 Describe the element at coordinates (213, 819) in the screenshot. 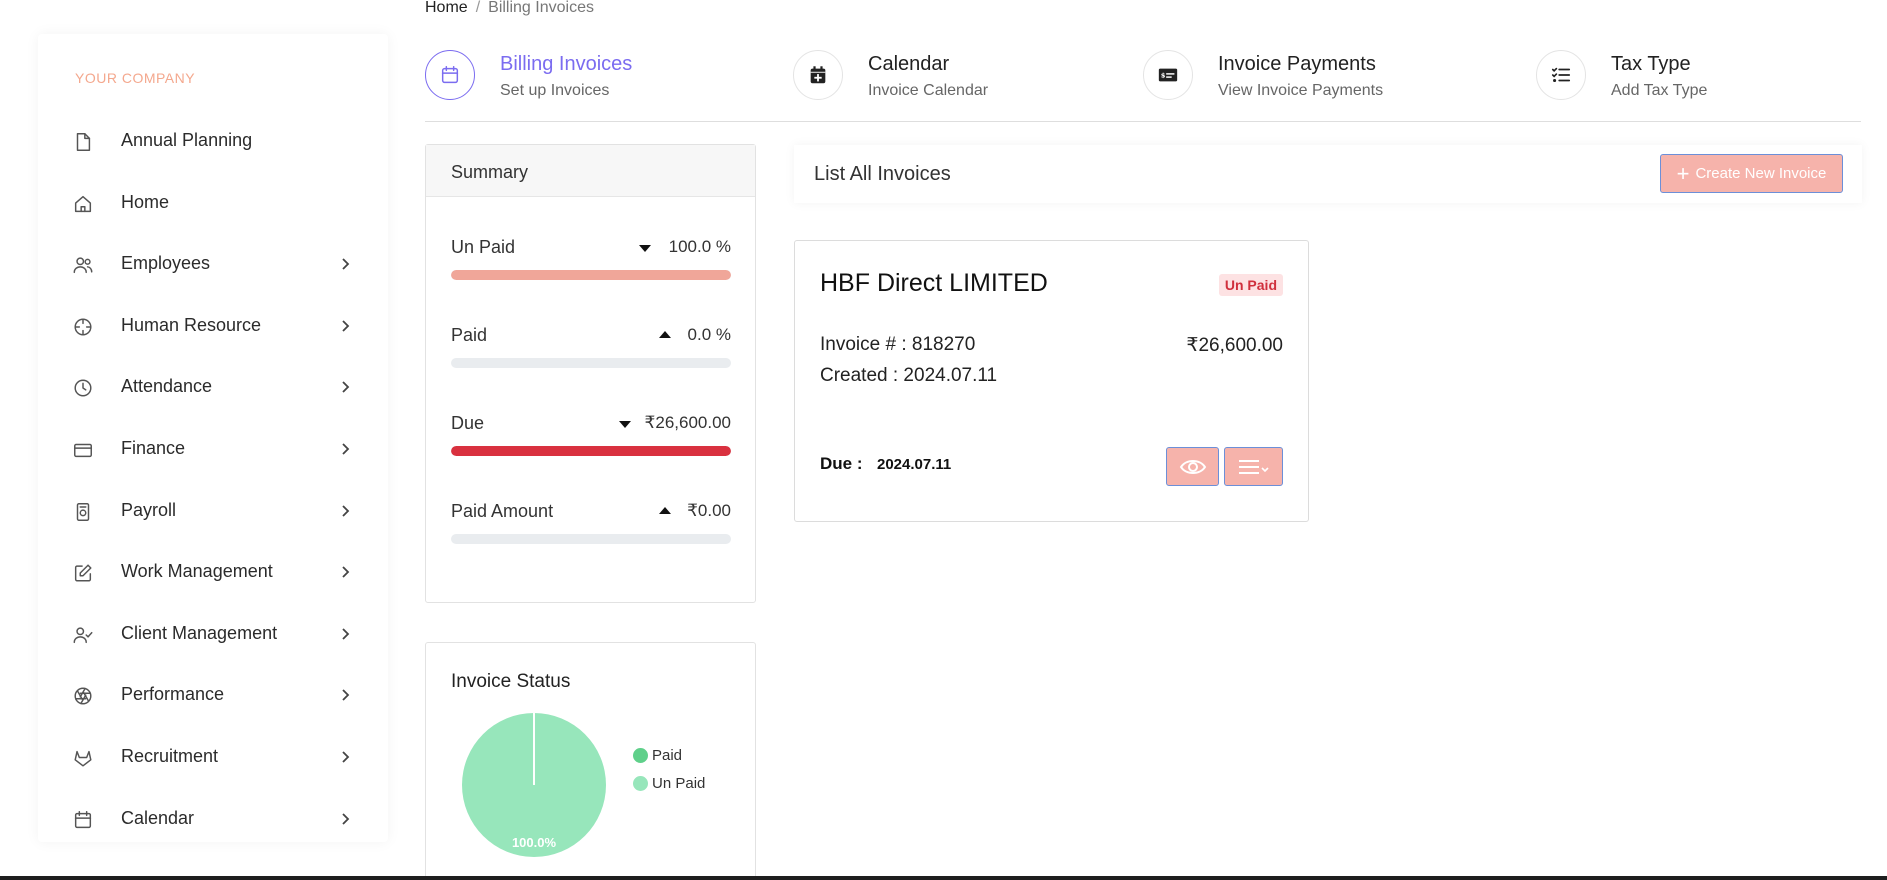

I see `sidebar-item-calendar: Calendar` at that location.